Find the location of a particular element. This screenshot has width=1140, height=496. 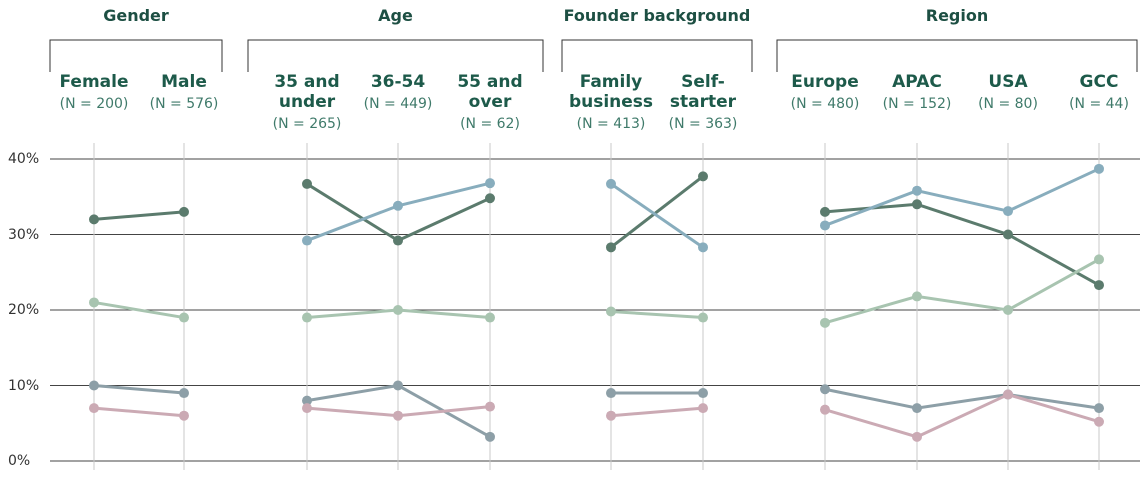

category: Self-starter (N = 363) is located at coordinates (703, 102).